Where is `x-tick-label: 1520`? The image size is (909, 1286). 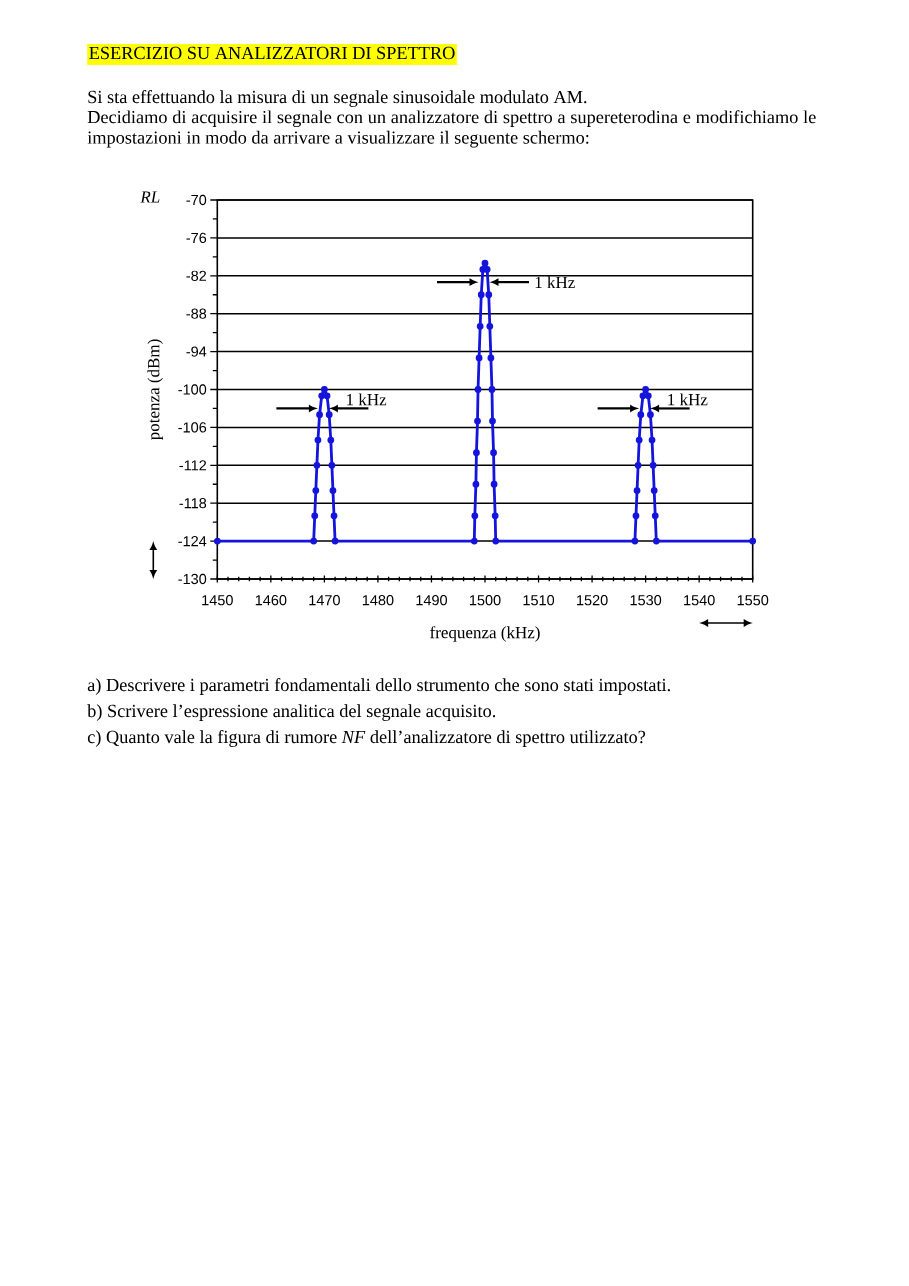
x-tick-label: 1520 is located at coordinates (592, 600).